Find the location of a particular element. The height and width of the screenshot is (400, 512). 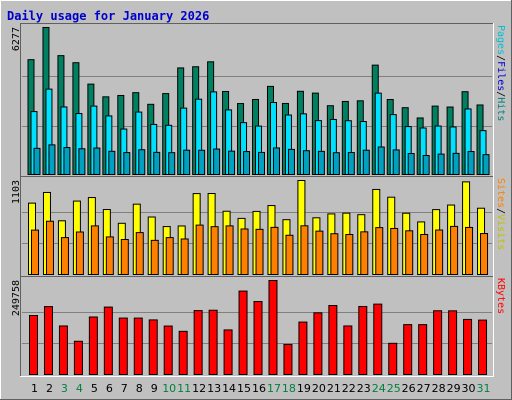

day-label: 22 is located at coordinates (349, 388).